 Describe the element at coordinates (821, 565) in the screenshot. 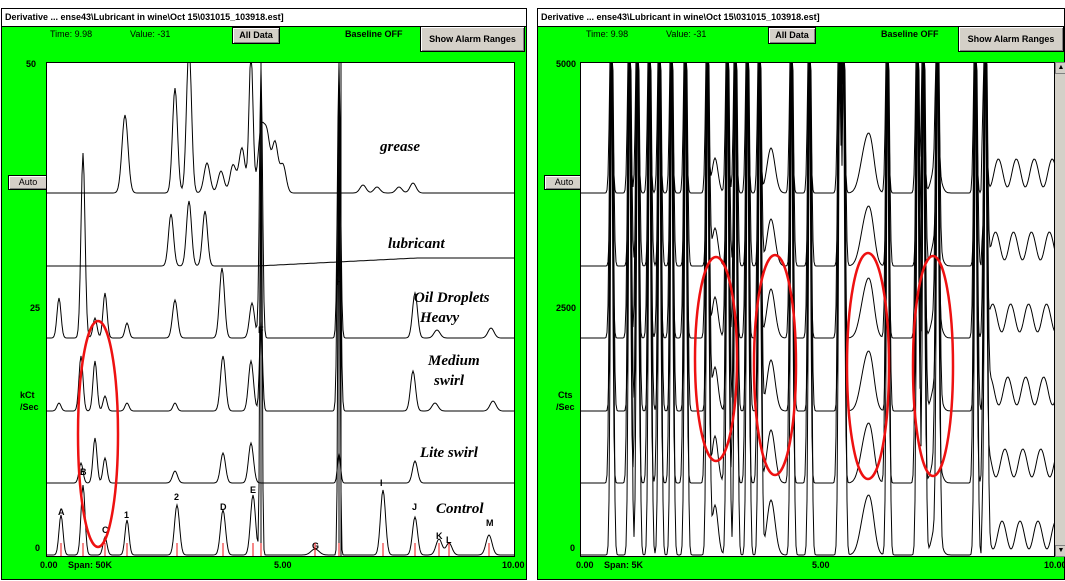

I see `right-x-tick-mid: 5.00` at that location.